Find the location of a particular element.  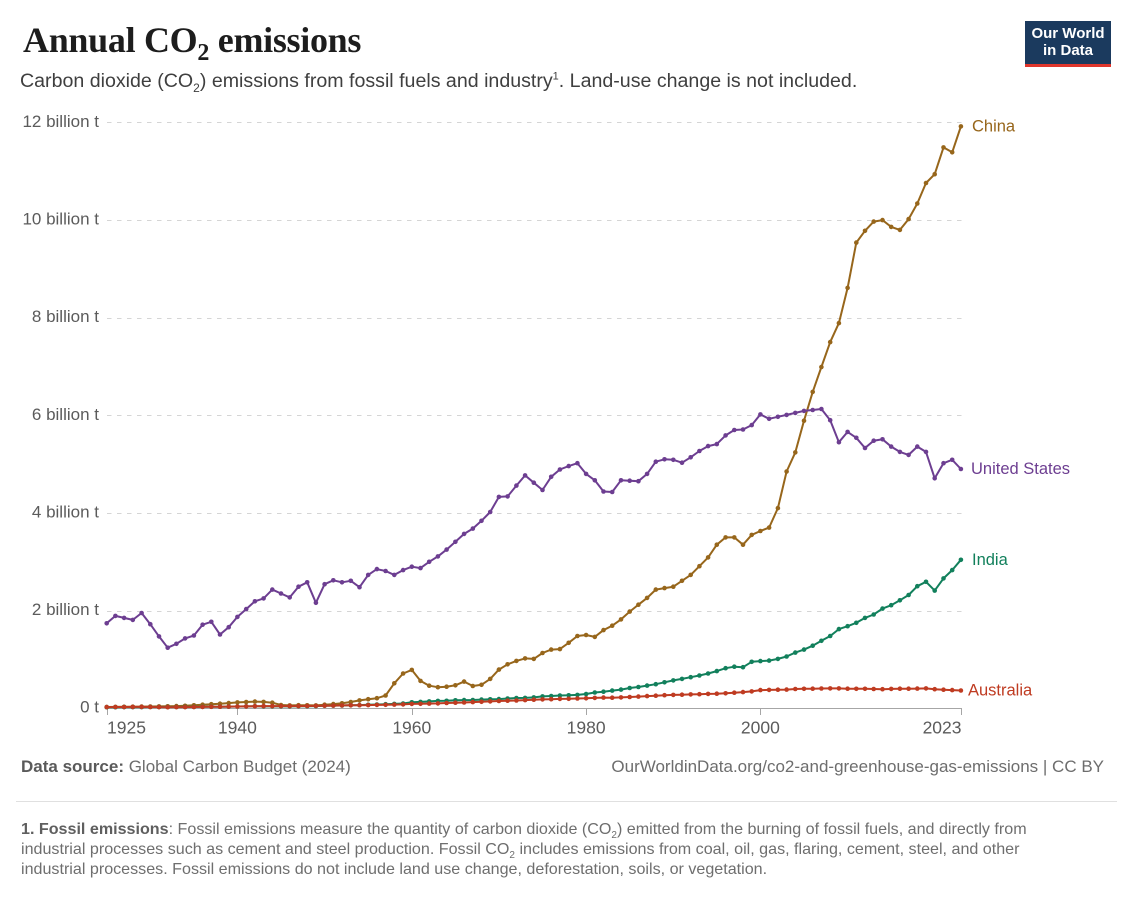

svg-text: 8 billion t is located at coordinates (65, 316).